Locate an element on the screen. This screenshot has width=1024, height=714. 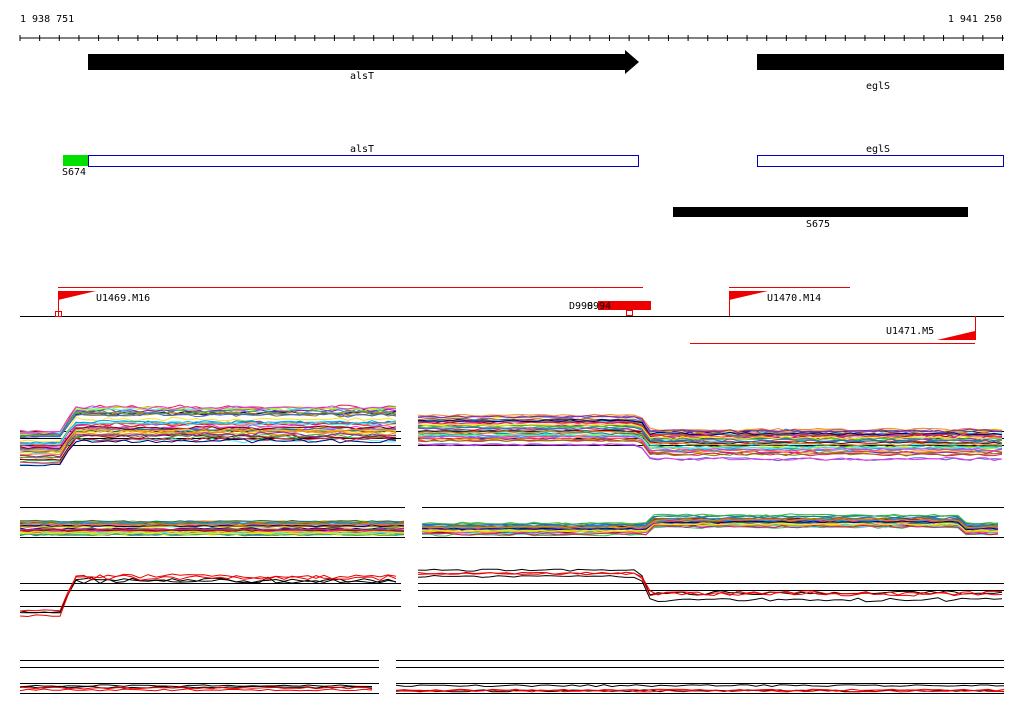
feature-bar is located at coordinates (820, 212).